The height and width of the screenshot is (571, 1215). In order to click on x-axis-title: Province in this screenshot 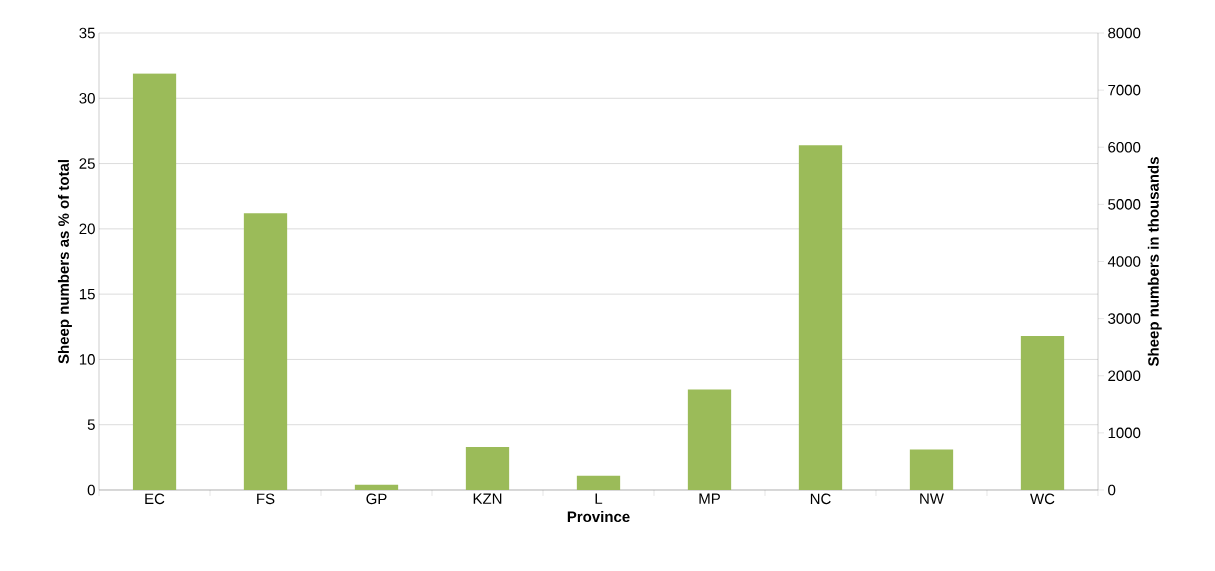, I will do `click(598, 517)`.